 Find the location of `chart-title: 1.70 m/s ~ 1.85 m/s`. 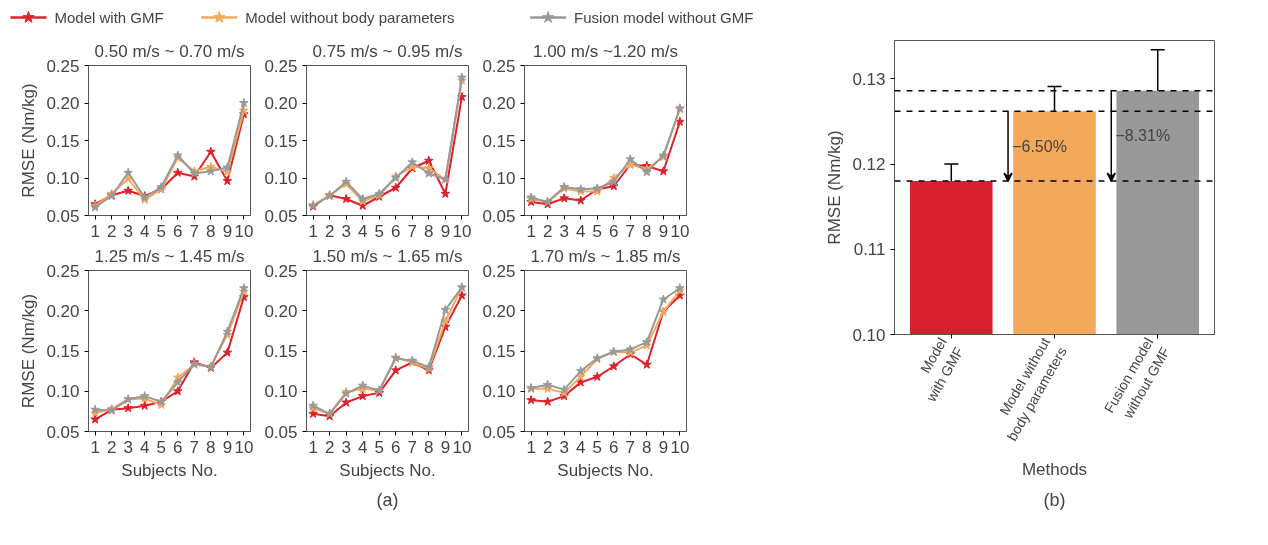

chart-title: 1.70 m/s ~ 1.85 m/s is located at coordinates (605, 256).